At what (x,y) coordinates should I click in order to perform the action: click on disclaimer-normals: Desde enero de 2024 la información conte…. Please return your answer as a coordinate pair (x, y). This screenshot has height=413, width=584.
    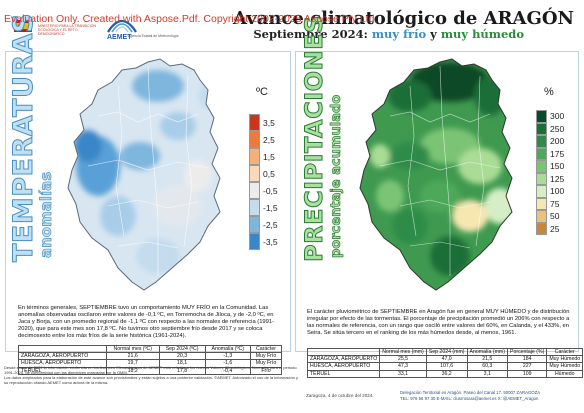
    Looking at the image, I should click on (150, 370).